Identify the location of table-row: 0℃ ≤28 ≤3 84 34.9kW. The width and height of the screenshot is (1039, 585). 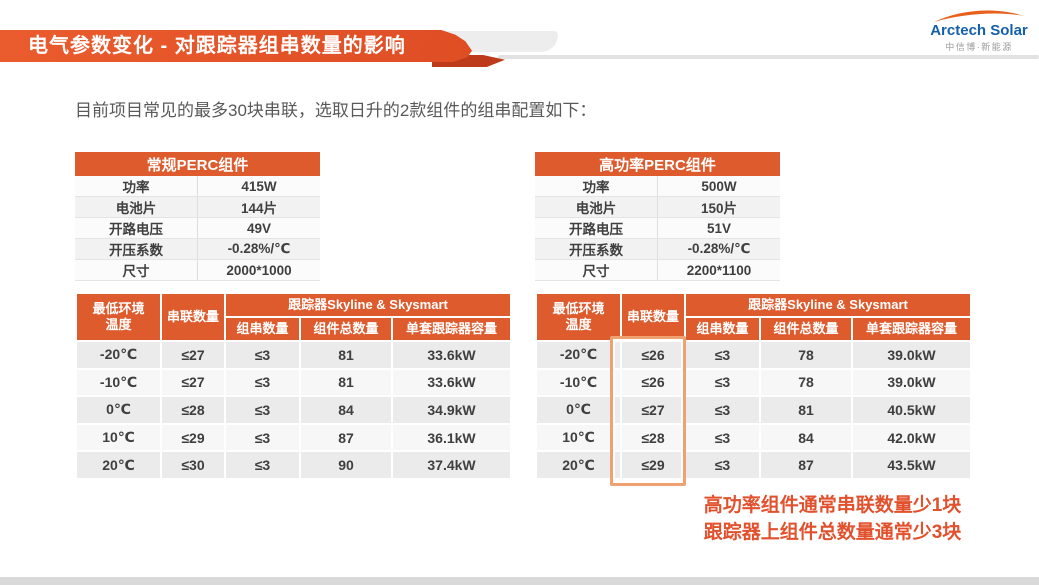
(294, 410).